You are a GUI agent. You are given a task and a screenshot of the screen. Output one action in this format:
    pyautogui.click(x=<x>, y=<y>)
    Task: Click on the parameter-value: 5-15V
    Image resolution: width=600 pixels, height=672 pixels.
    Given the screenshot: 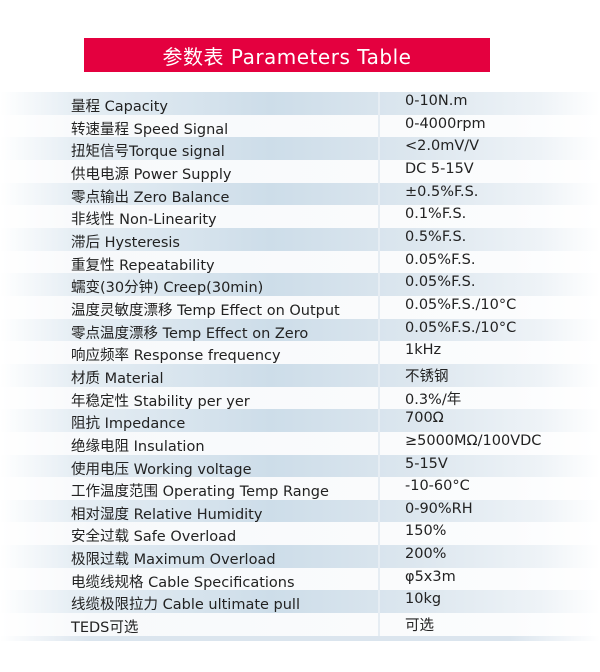 What is the action you would take?
    pyautogui.click(x=426, y=463)
    